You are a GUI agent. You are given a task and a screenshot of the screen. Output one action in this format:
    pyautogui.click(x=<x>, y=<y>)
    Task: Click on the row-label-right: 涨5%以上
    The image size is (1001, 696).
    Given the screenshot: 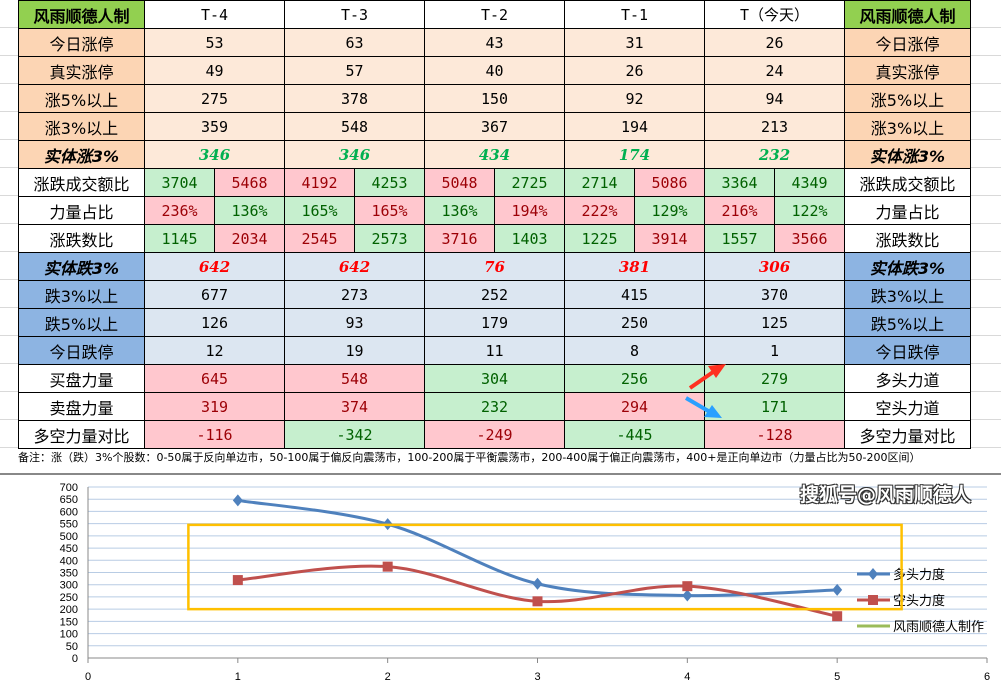 What is the action you would take?
    pyautogui.click(x=907, y=98)
    